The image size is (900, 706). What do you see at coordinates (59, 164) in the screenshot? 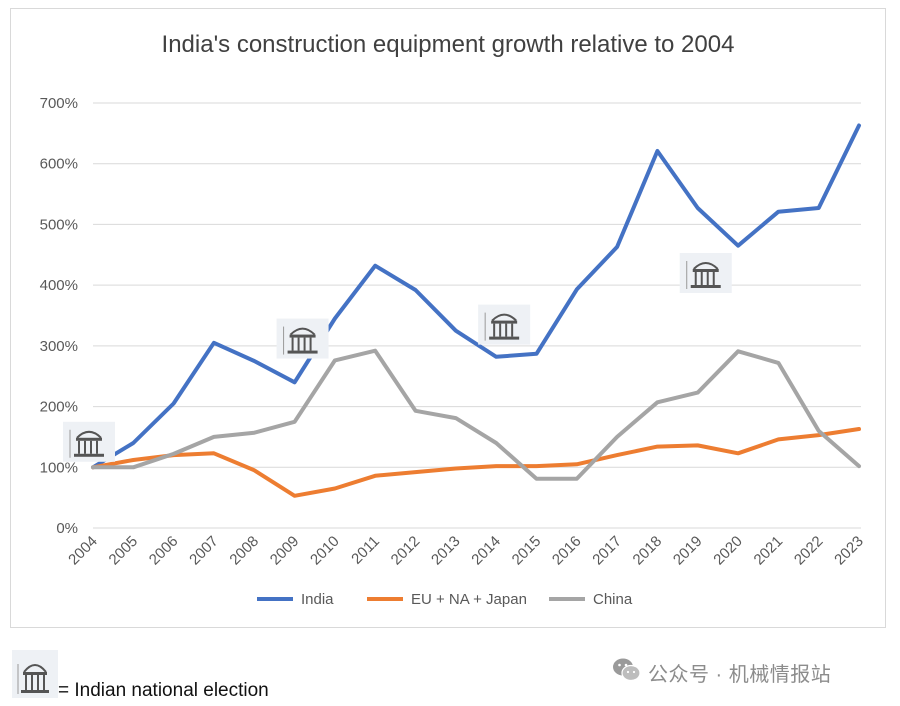
I see `y-tick-label: 600%` at bounding box center [59, 164].